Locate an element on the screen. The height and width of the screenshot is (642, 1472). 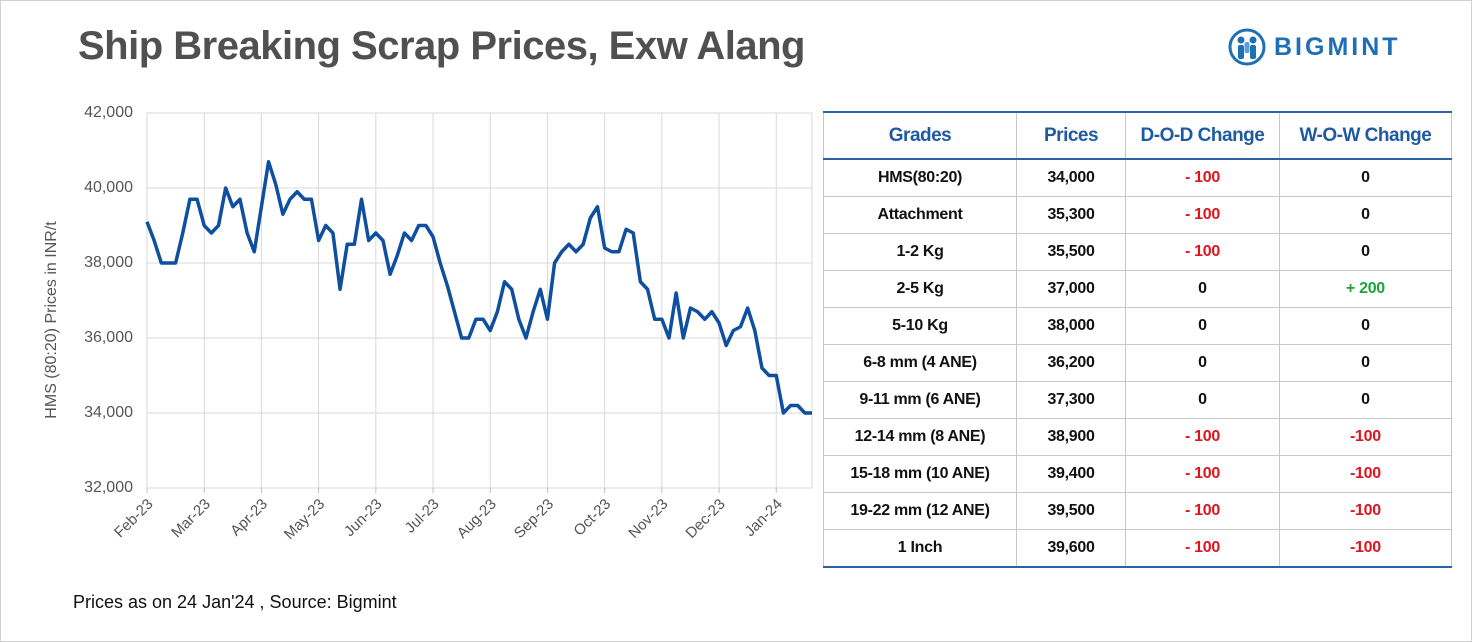
x-tick-label: Jun-23 is located at coordinates (363, 518).